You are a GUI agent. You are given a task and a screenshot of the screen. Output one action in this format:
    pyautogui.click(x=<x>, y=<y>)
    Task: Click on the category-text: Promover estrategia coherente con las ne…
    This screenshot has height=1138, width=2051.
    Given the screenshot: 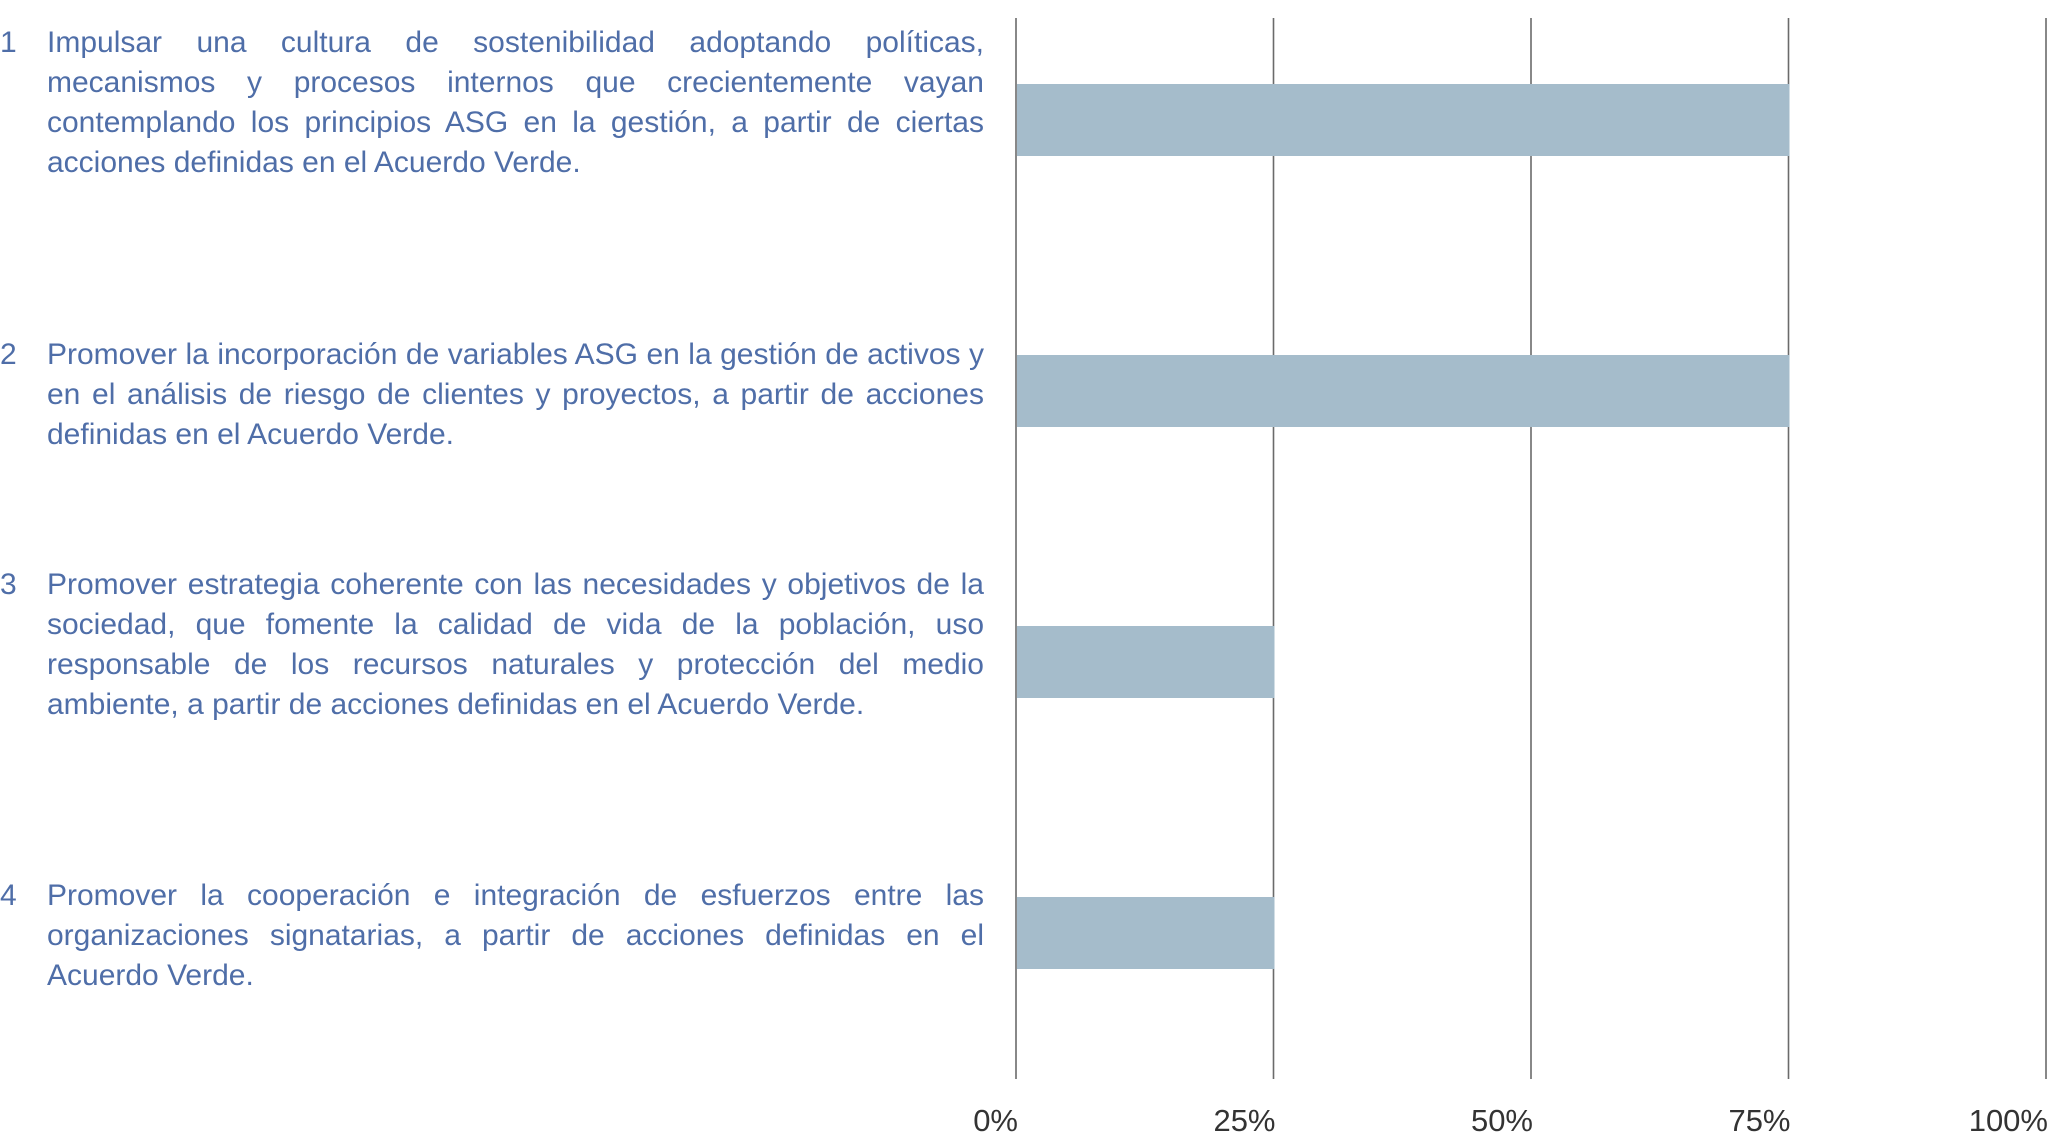 What is the action you would take?
    pyautogui.click(x=515, y=644)
    